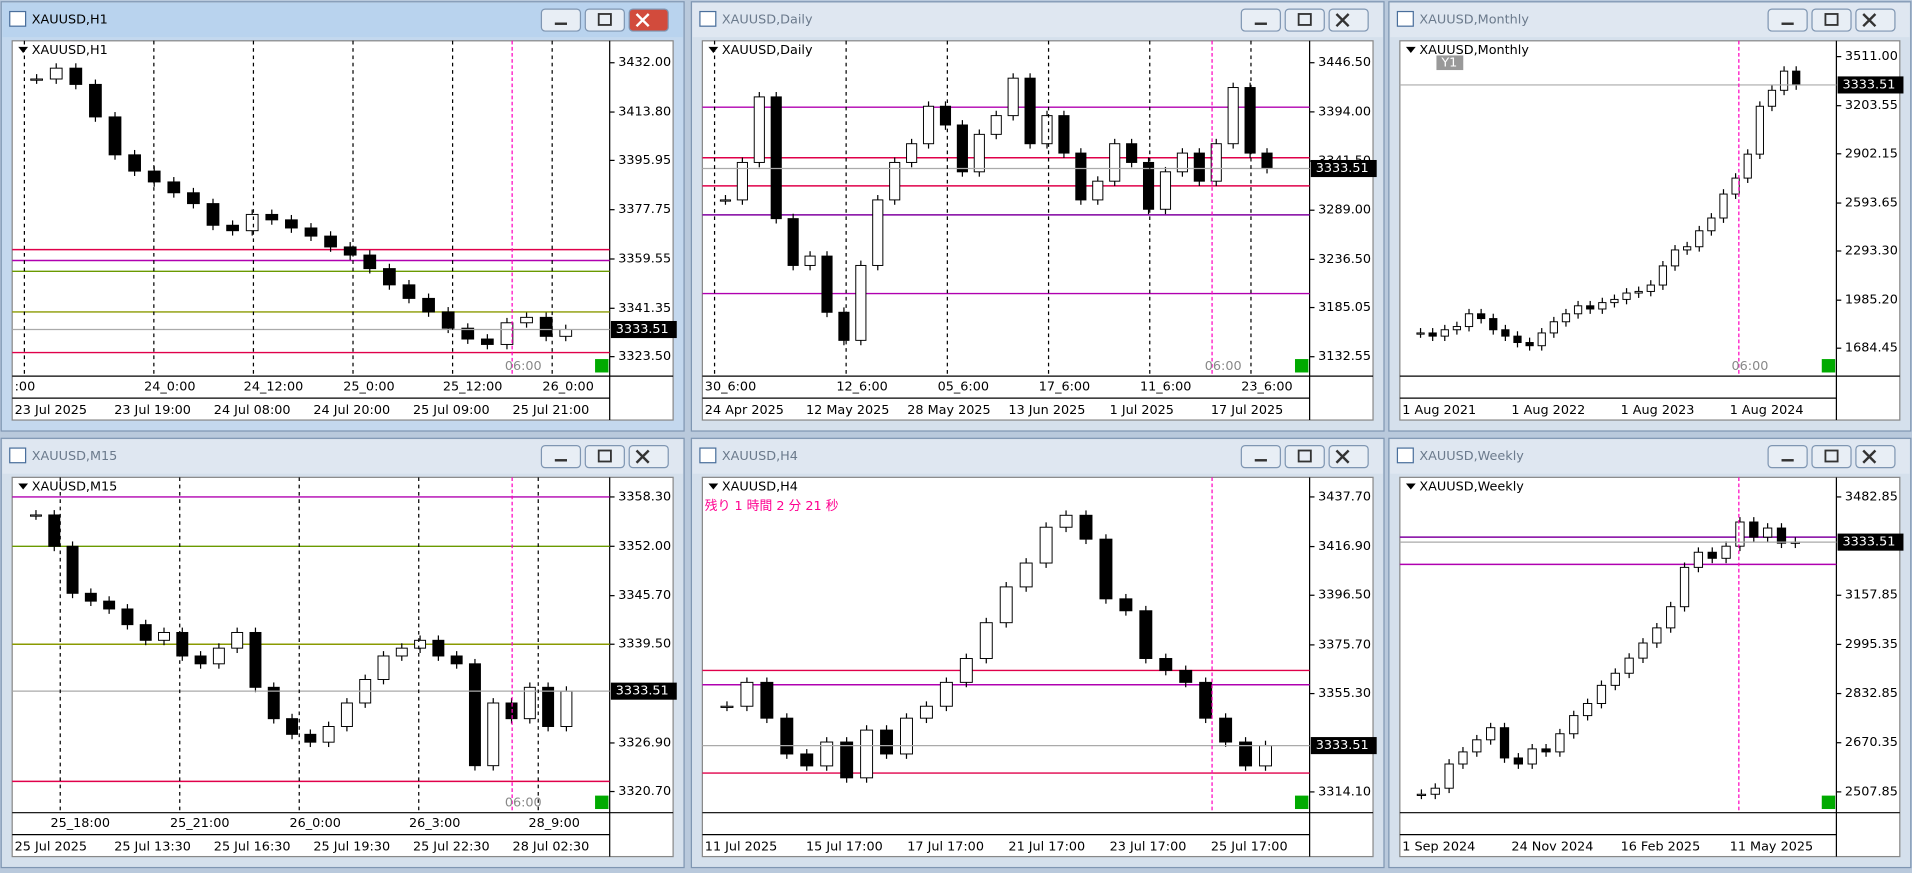 The width and height of the screenshot is (1912, 873). Describe the element at coordinates (51, 846) in the screenshot. I see `date-label: 25 Jul 2025` at that location.